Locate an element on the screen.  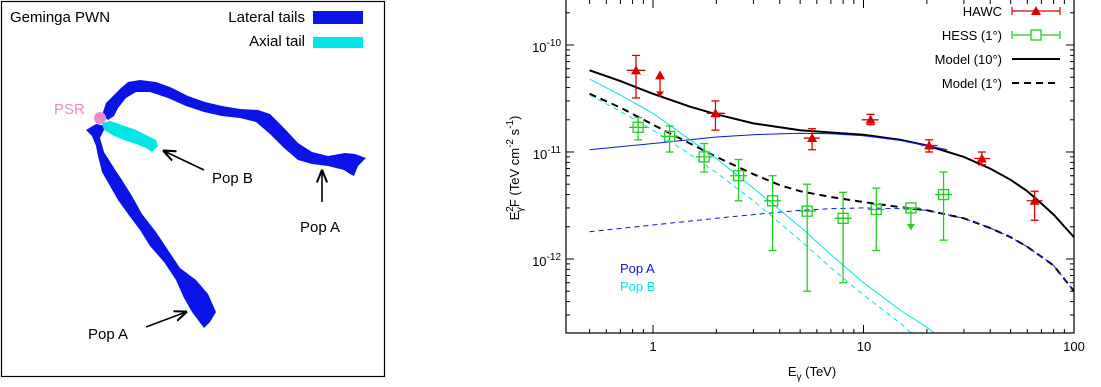
x-tick-labels: 1 10 100 is located at coordinates (866, 346).